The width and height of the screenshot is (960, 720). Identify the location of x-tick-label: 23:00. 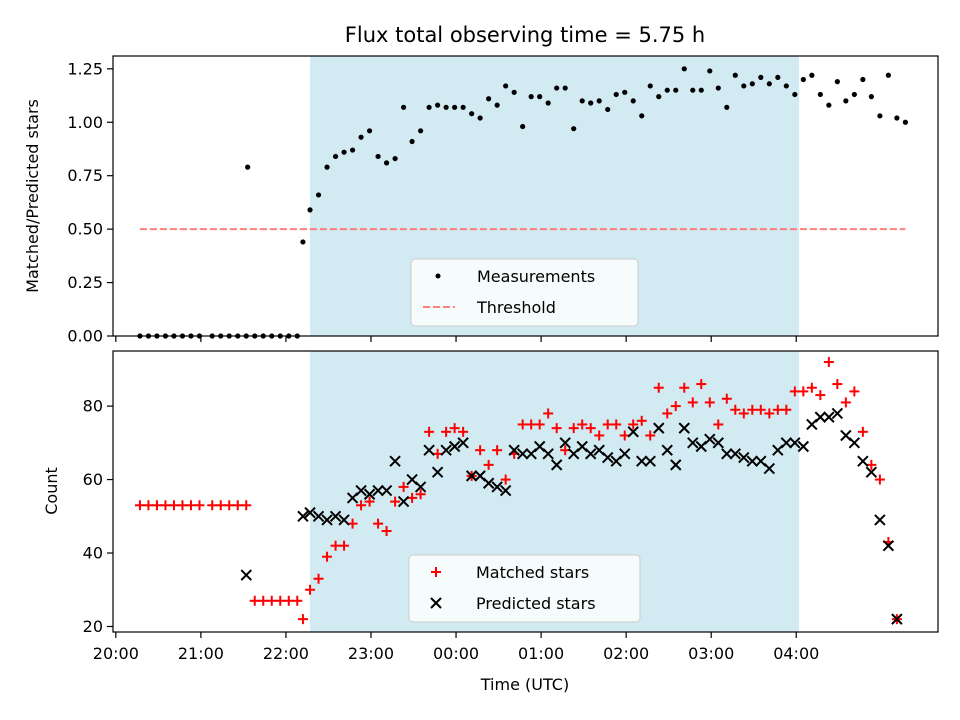
(371, 653).